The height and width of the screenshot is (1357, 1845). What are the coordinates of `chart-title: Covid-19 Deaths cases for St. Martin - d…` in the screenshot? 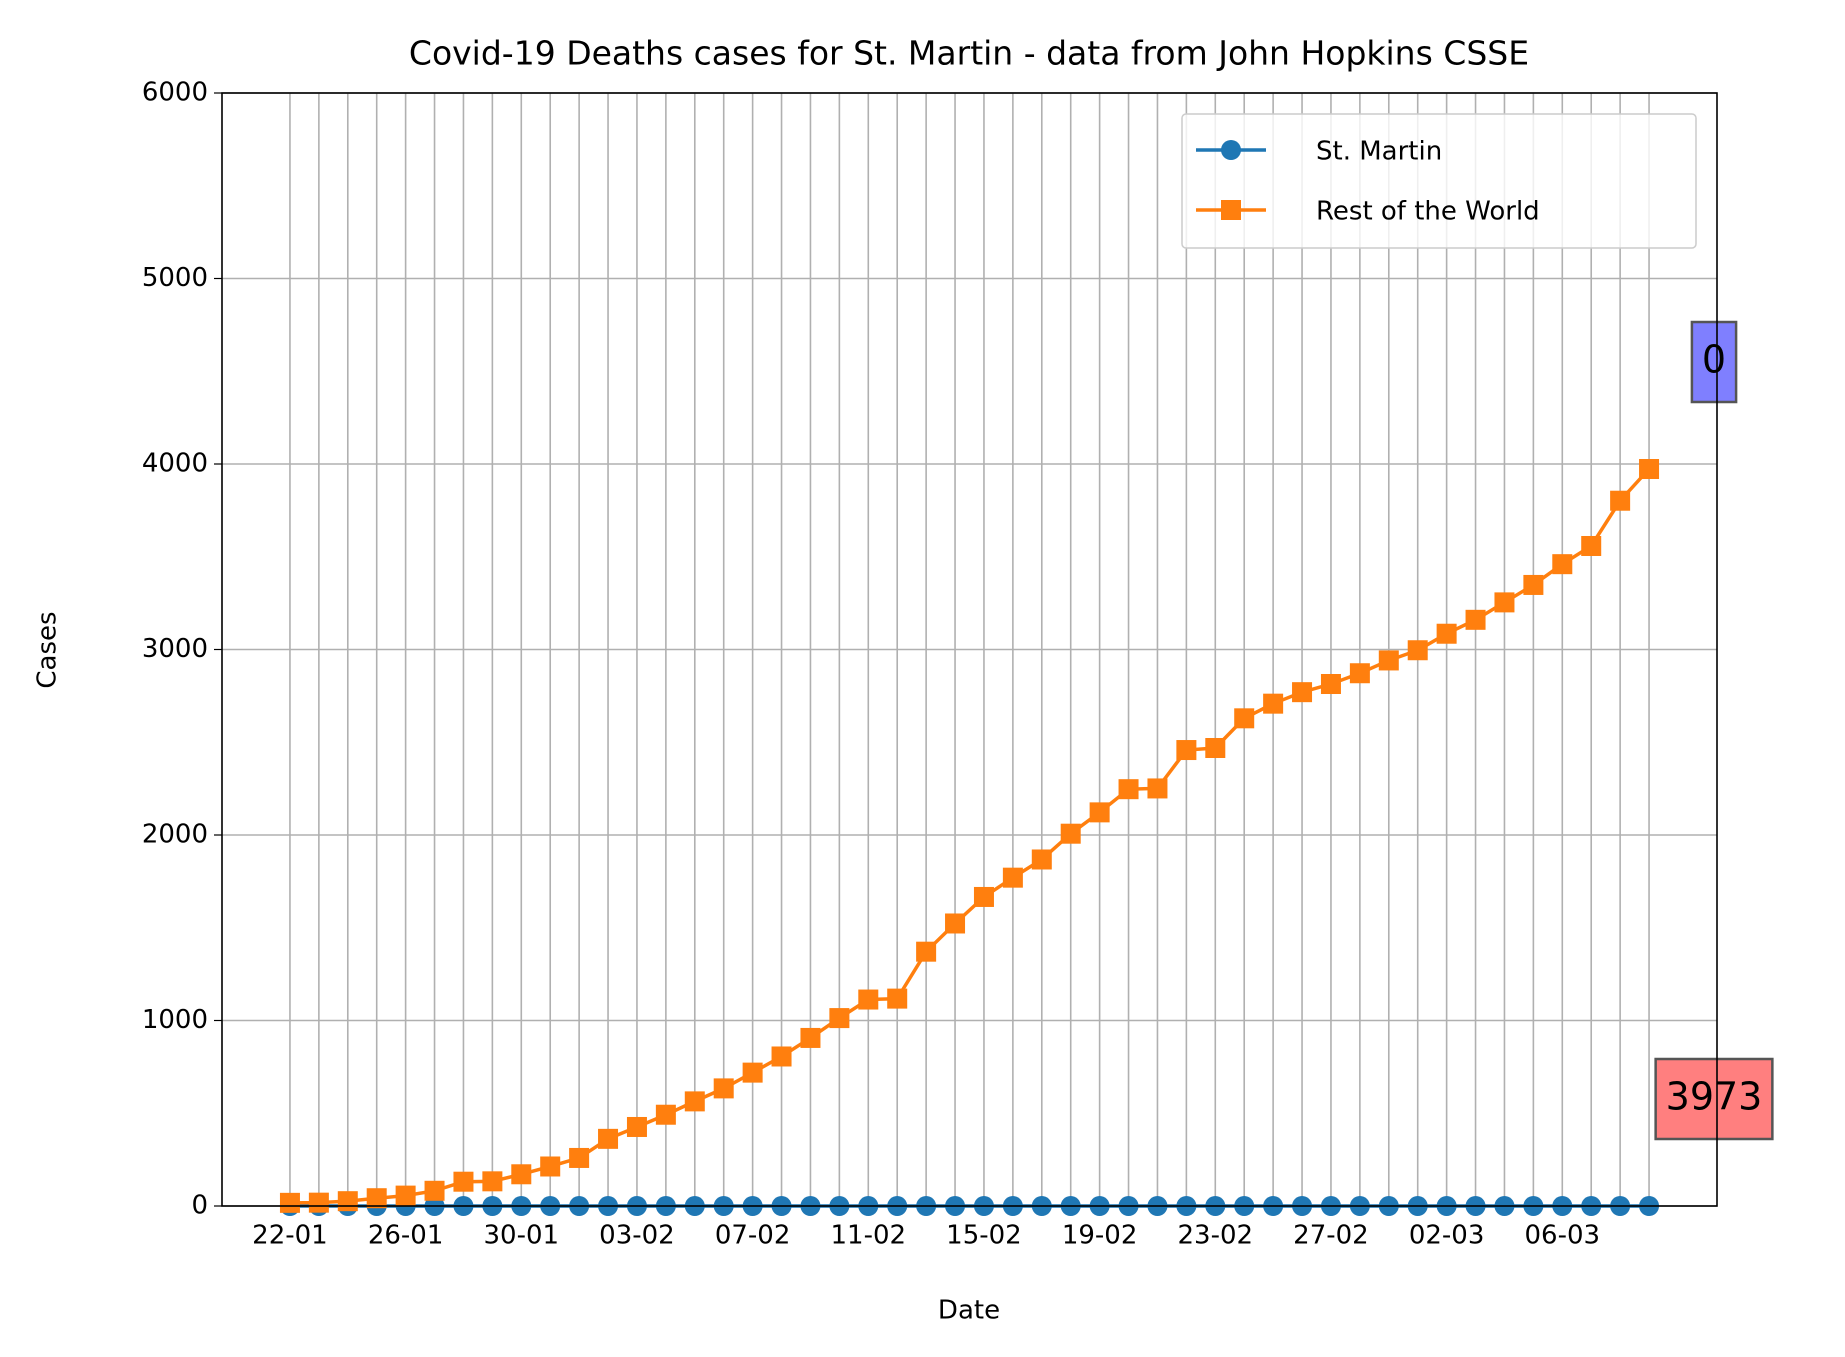 It's located at (969, 53).